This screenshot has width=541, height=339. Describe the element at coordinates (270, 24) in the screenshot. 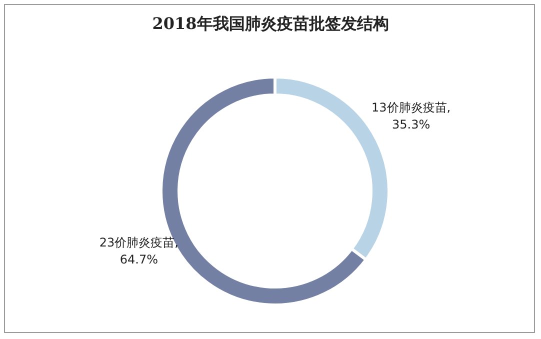

I see `chart-title: 2018年我国肺炎疫苗批签发结构` at that location.